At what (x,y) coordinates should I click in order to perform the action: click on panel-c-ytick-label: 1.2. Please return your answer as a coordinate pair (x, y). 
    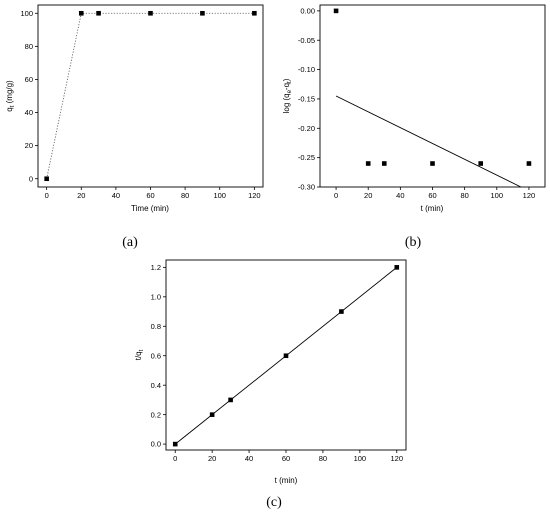
    Looking at the image, I should click on (156, 267).